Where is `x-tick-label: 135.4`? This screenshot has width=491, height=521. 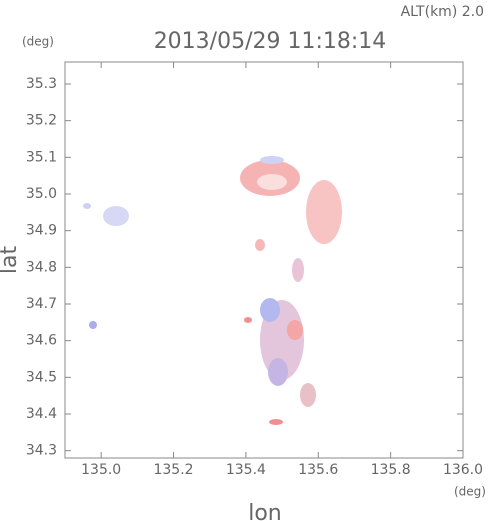
x-tick-label: 135.4 is located at coordinates (246, 470).